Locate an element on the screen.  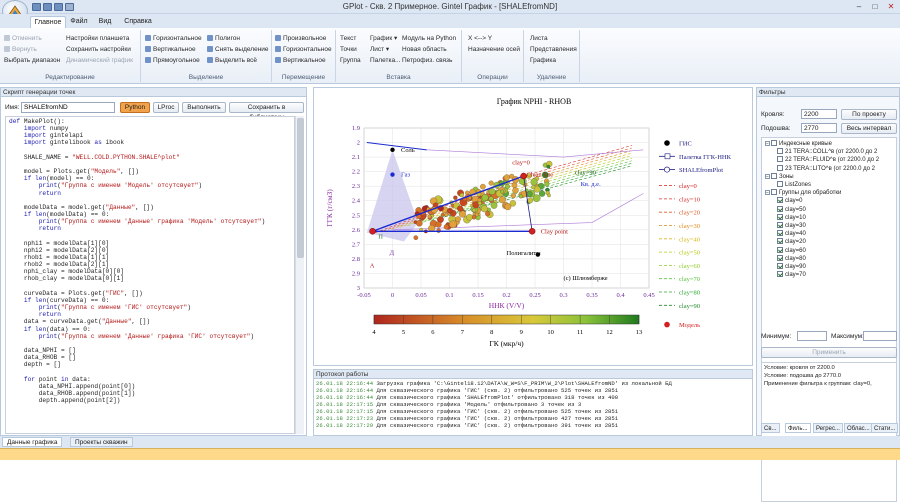
maximize-button: □ is located at coordinates (875, 6).